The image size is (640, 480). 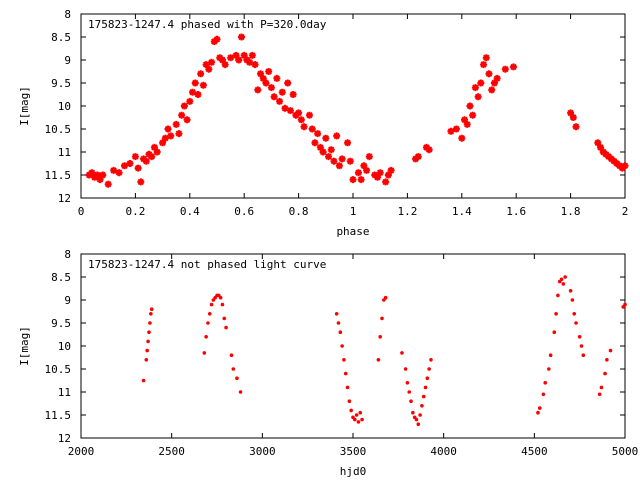 What do you see at coordinates (353, 451) in the screenshot?
I see `x-tick-label: 3500` at bounding box center [353, 451].